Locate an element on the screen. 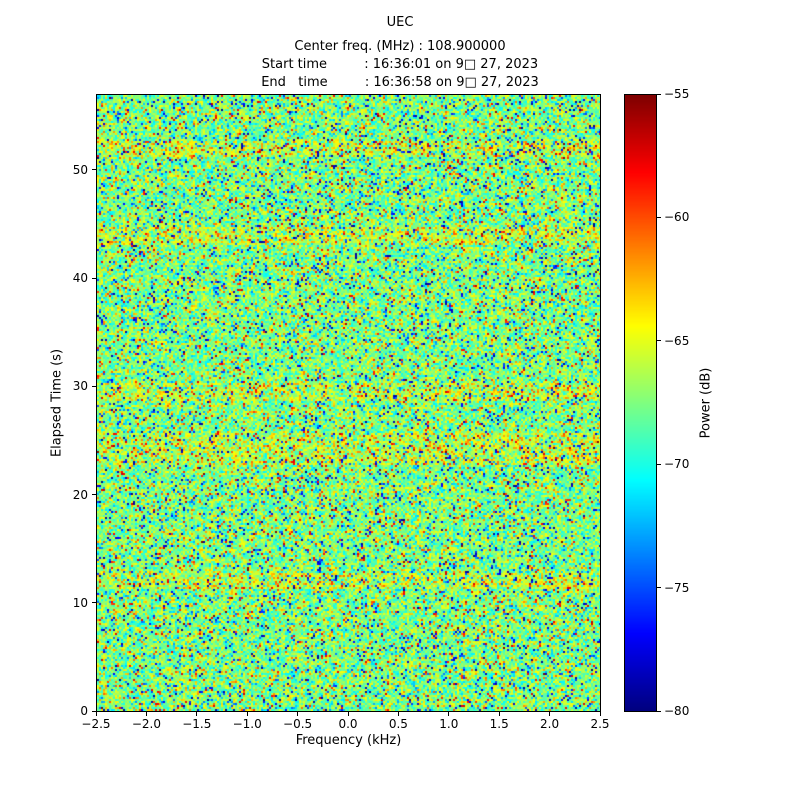 The height and width of the screenshot is (800, 800). colorbar-tick-label: −55 is located at coordinates (677, 94).